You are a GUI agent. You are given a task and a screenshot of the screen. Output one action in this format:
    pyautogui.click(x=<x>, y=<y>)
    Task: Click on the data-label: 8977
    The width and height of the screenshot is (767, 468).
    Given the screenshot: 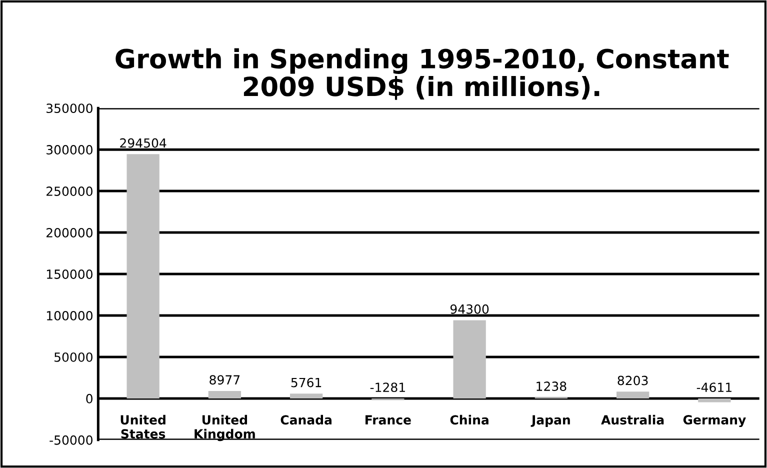 What is the action you would take?
    pyautogui.click(x=225, y=380)
    